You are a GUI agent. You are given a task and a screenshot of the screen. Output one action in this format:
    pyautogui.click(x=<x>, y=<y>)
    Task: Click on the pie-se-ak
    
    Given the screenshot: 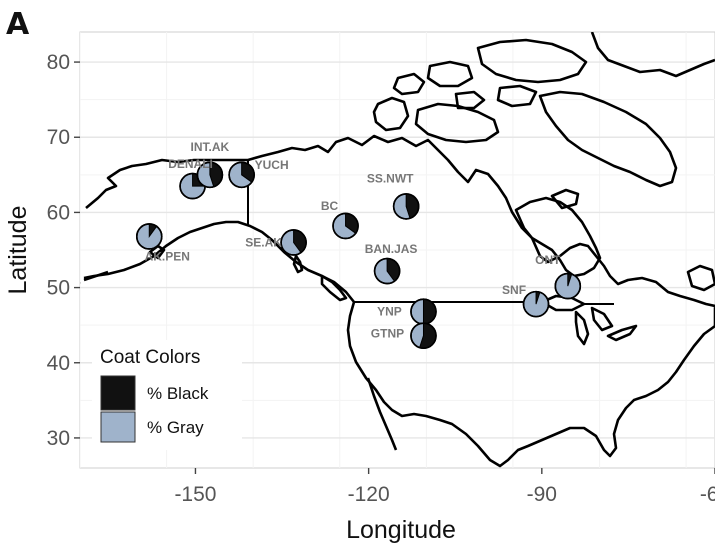 What is the action you would take?
    pyautogui.click(x=293, y=242)
    